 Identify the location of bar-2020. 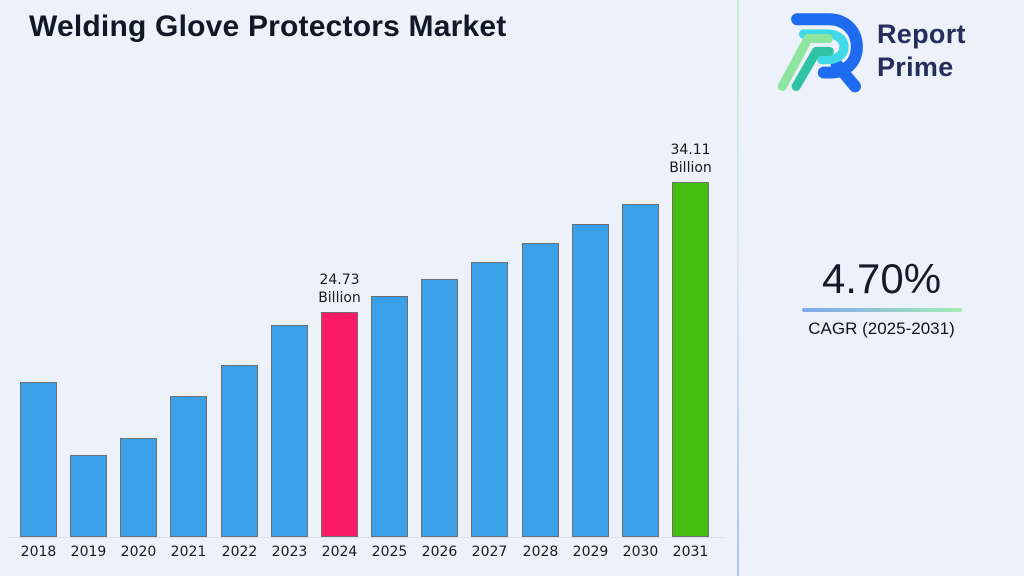
(138, 487).